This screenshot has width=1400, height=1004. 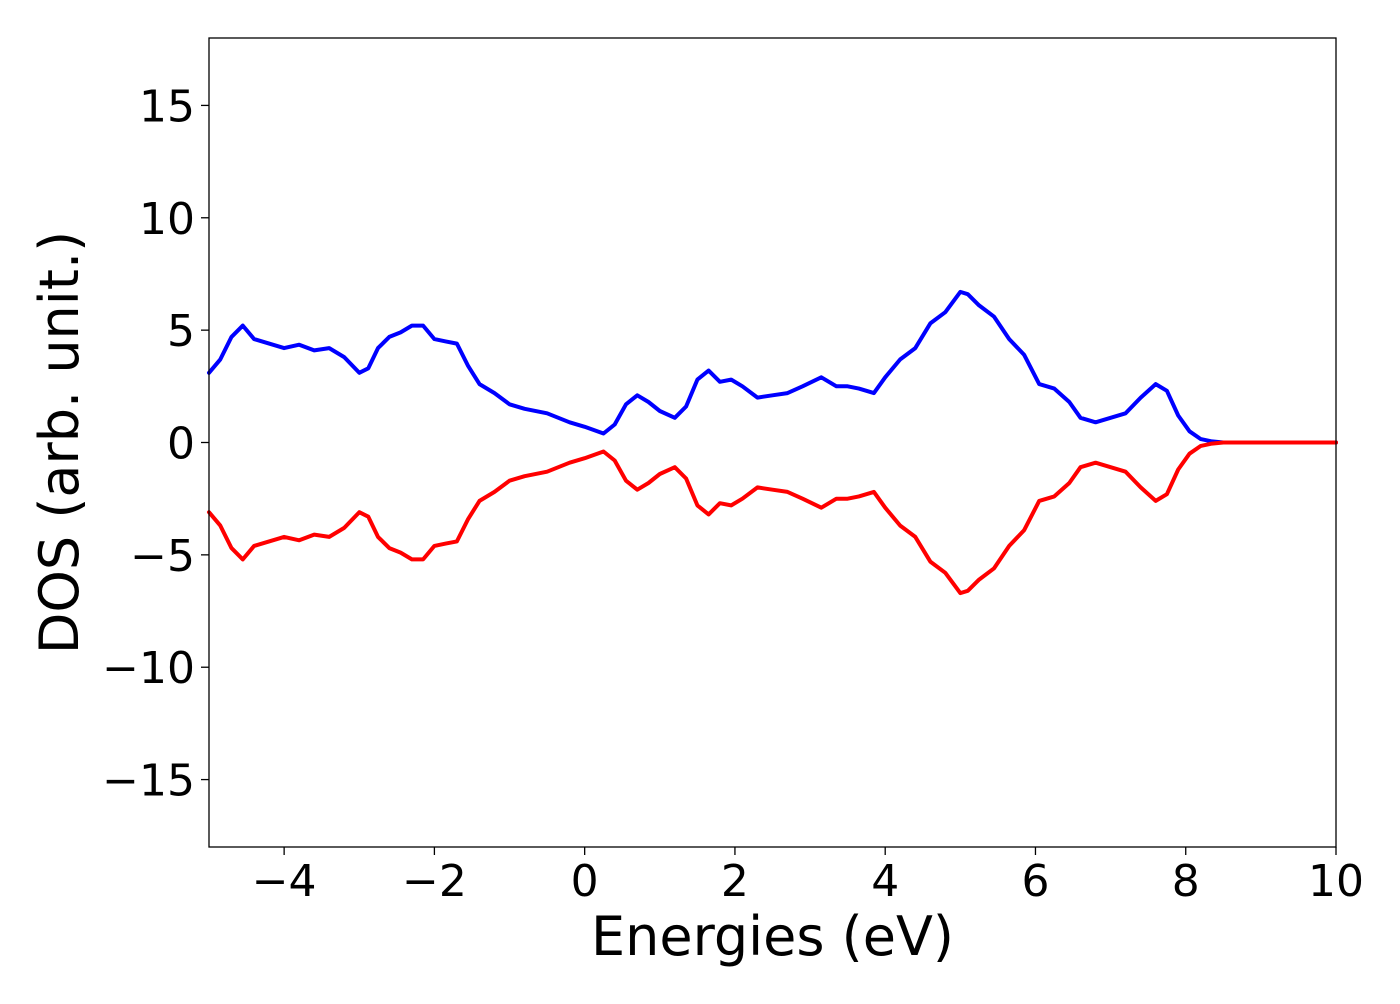 I want to click on y-tick-label: −10, so click(x=148, y=668).